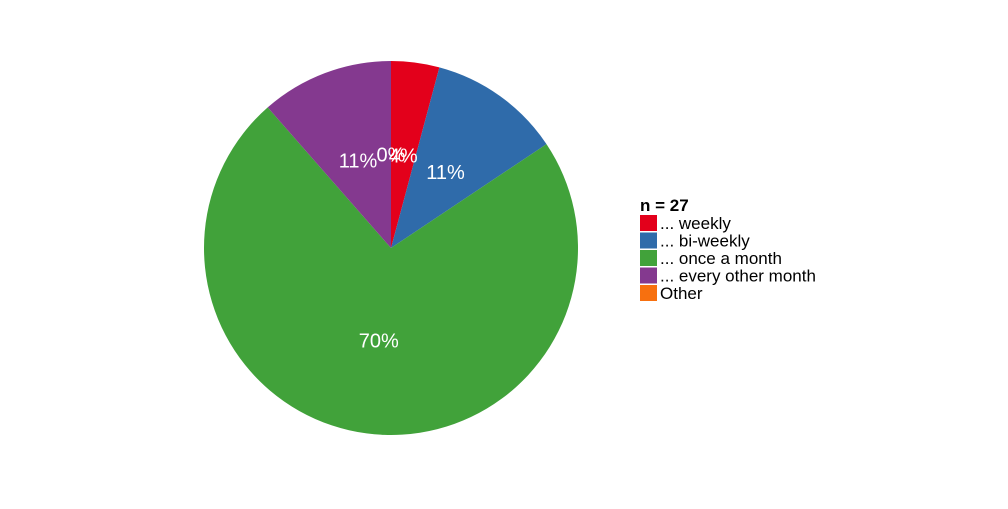  What do you see at coordinates (738, 276) in the screenshot?
I see `legend-label-3: ... every other month` at bounding box center [738, 276].